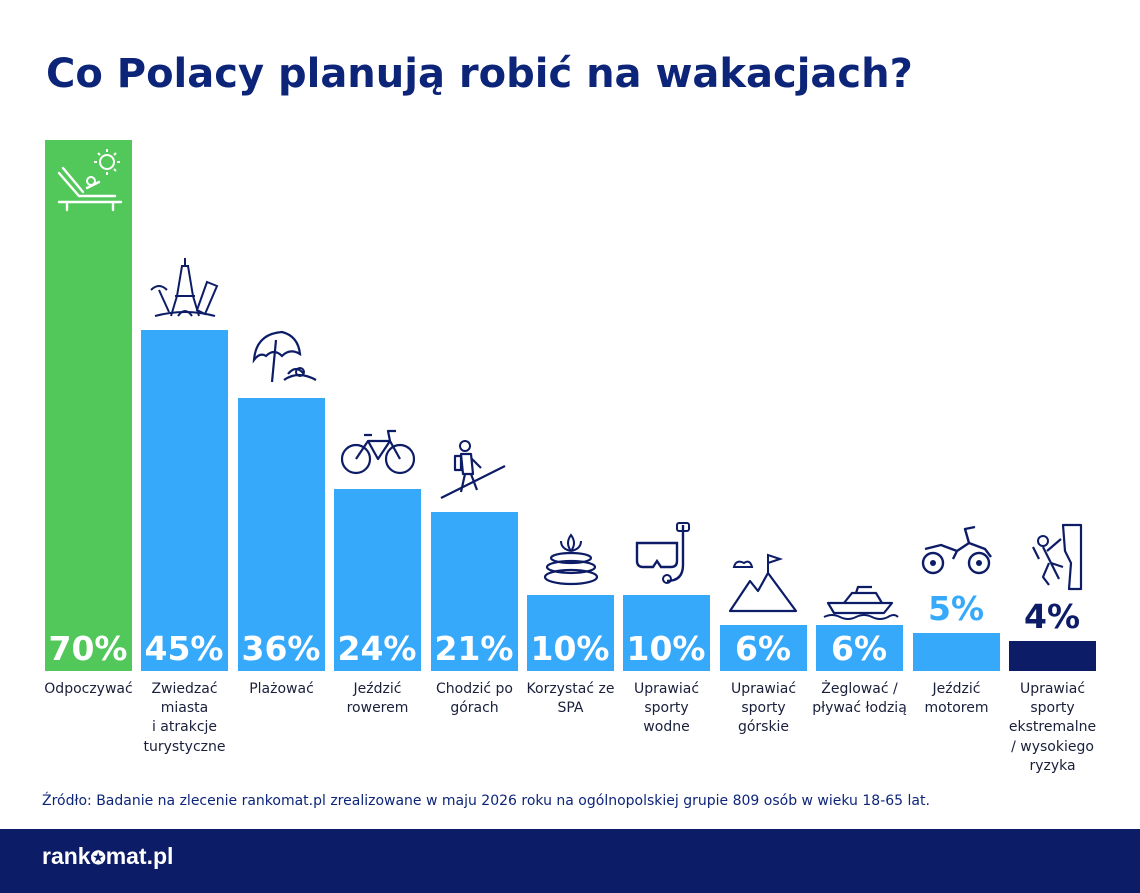 This screenshot has width=1140, height=893. Describe the element at coordinates (666, 708) in the screenshot. I see `category-label-7: Uprawiać sporty wodne` at that location.